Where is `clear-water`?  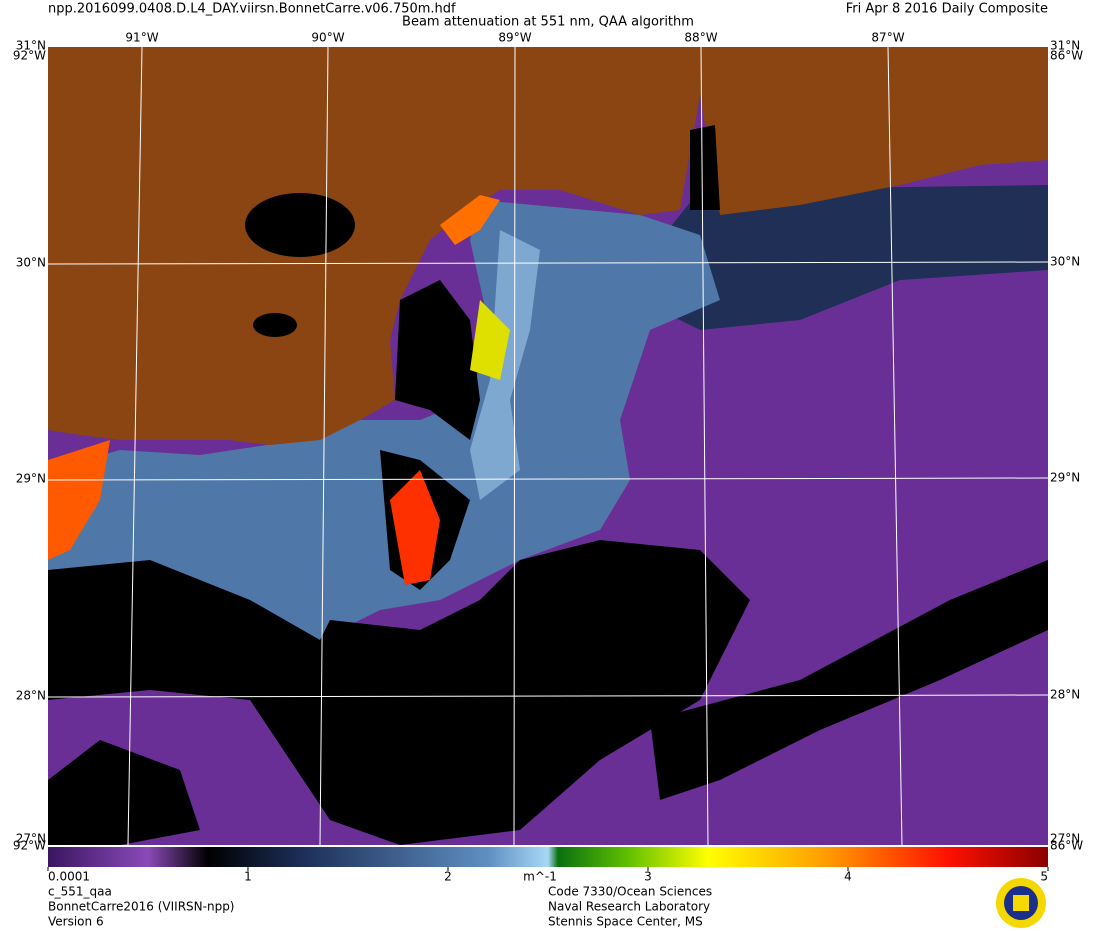 clear-water is located at coordinates (505, 365).